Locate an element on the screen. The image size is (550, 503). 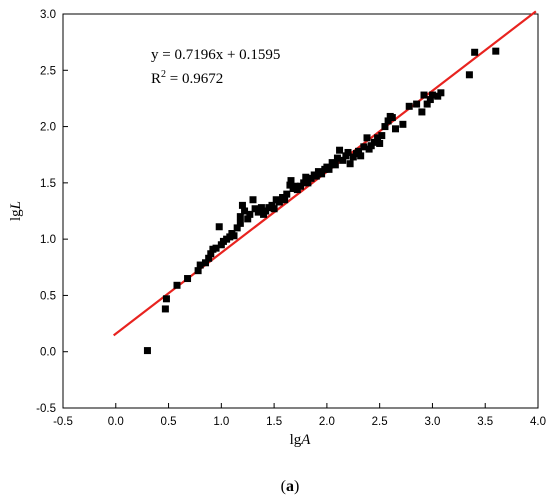
x-tick-label: 2.0 is located at coordinates (327, 422).